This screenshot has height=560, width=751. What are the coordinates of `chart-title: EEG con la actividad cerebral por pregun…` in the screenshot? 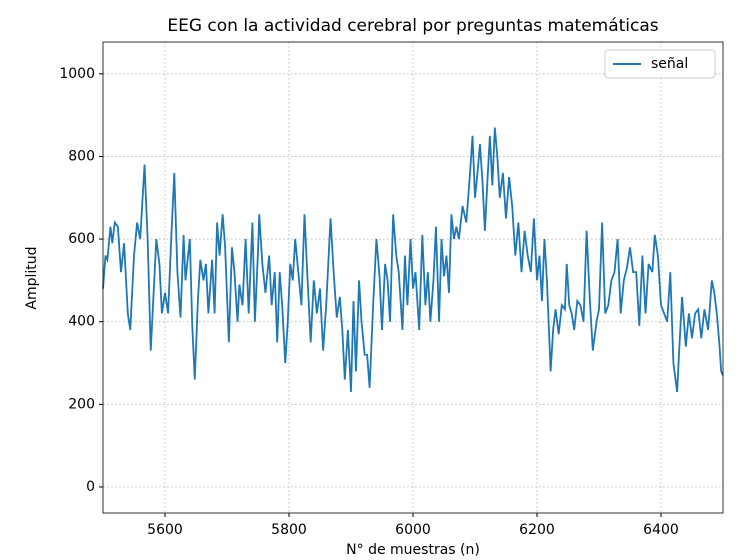 It's located at (412, 26).